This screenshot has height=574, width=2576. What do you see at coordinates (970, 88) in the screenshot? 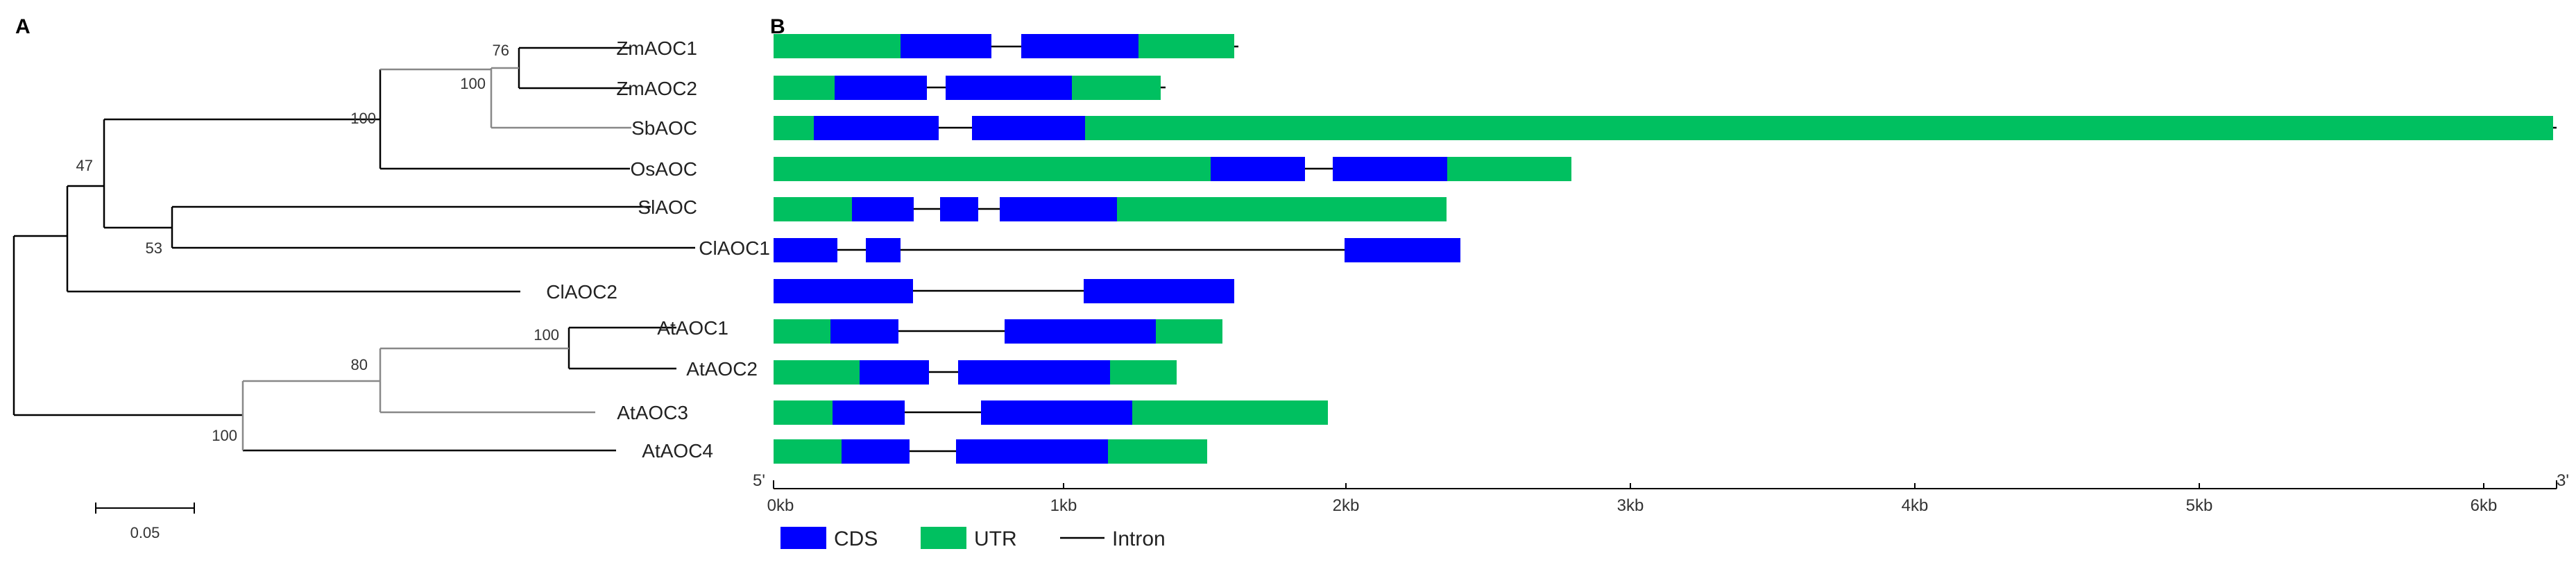
I see `gene-row-zmaoc2` at bounding box center [970, 88].